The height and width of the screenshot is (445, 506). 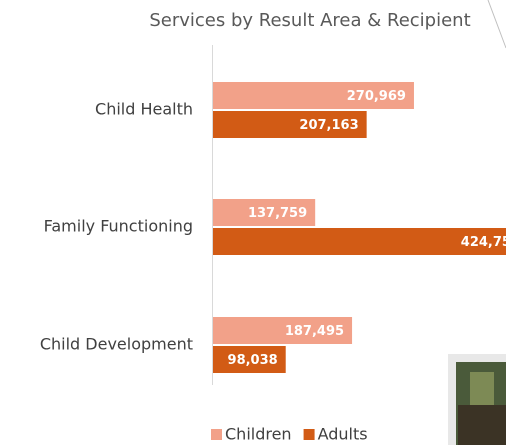 What do you see at coordinates (483, 242) in the screenshot?
I see `data-label: 424,750` at bounding box center [483, 242].